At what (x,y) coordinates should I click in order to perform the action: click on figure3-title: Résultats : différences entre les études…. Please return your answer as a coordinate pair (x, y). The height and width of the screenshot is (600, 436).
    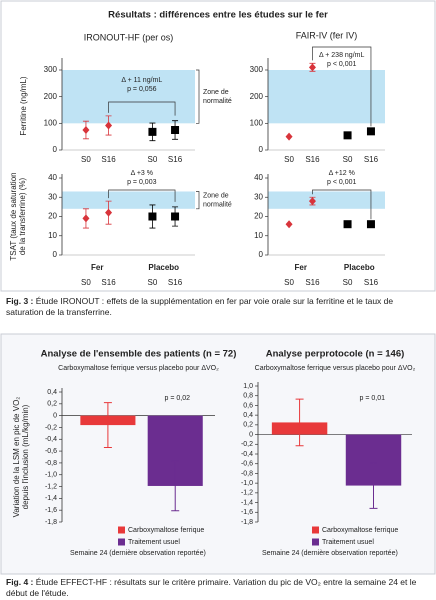
    Looking at the image, I should click on (218, 15).